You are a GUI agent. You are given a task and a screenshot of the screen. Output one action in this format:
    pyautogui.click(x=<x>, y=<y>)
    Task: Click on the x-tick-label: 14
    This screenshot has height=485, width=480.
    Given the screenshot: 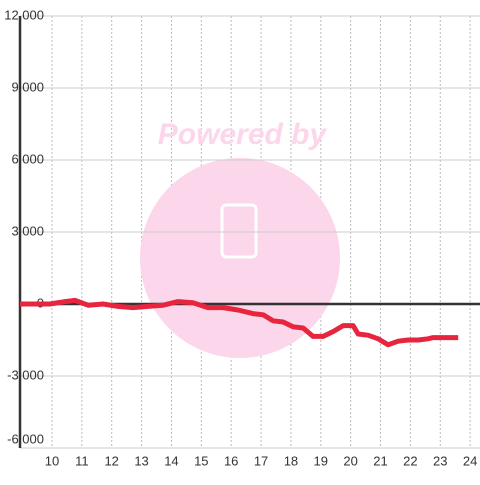 What is the action you would take?
    pyautogui.click(x=171, y=460)
    